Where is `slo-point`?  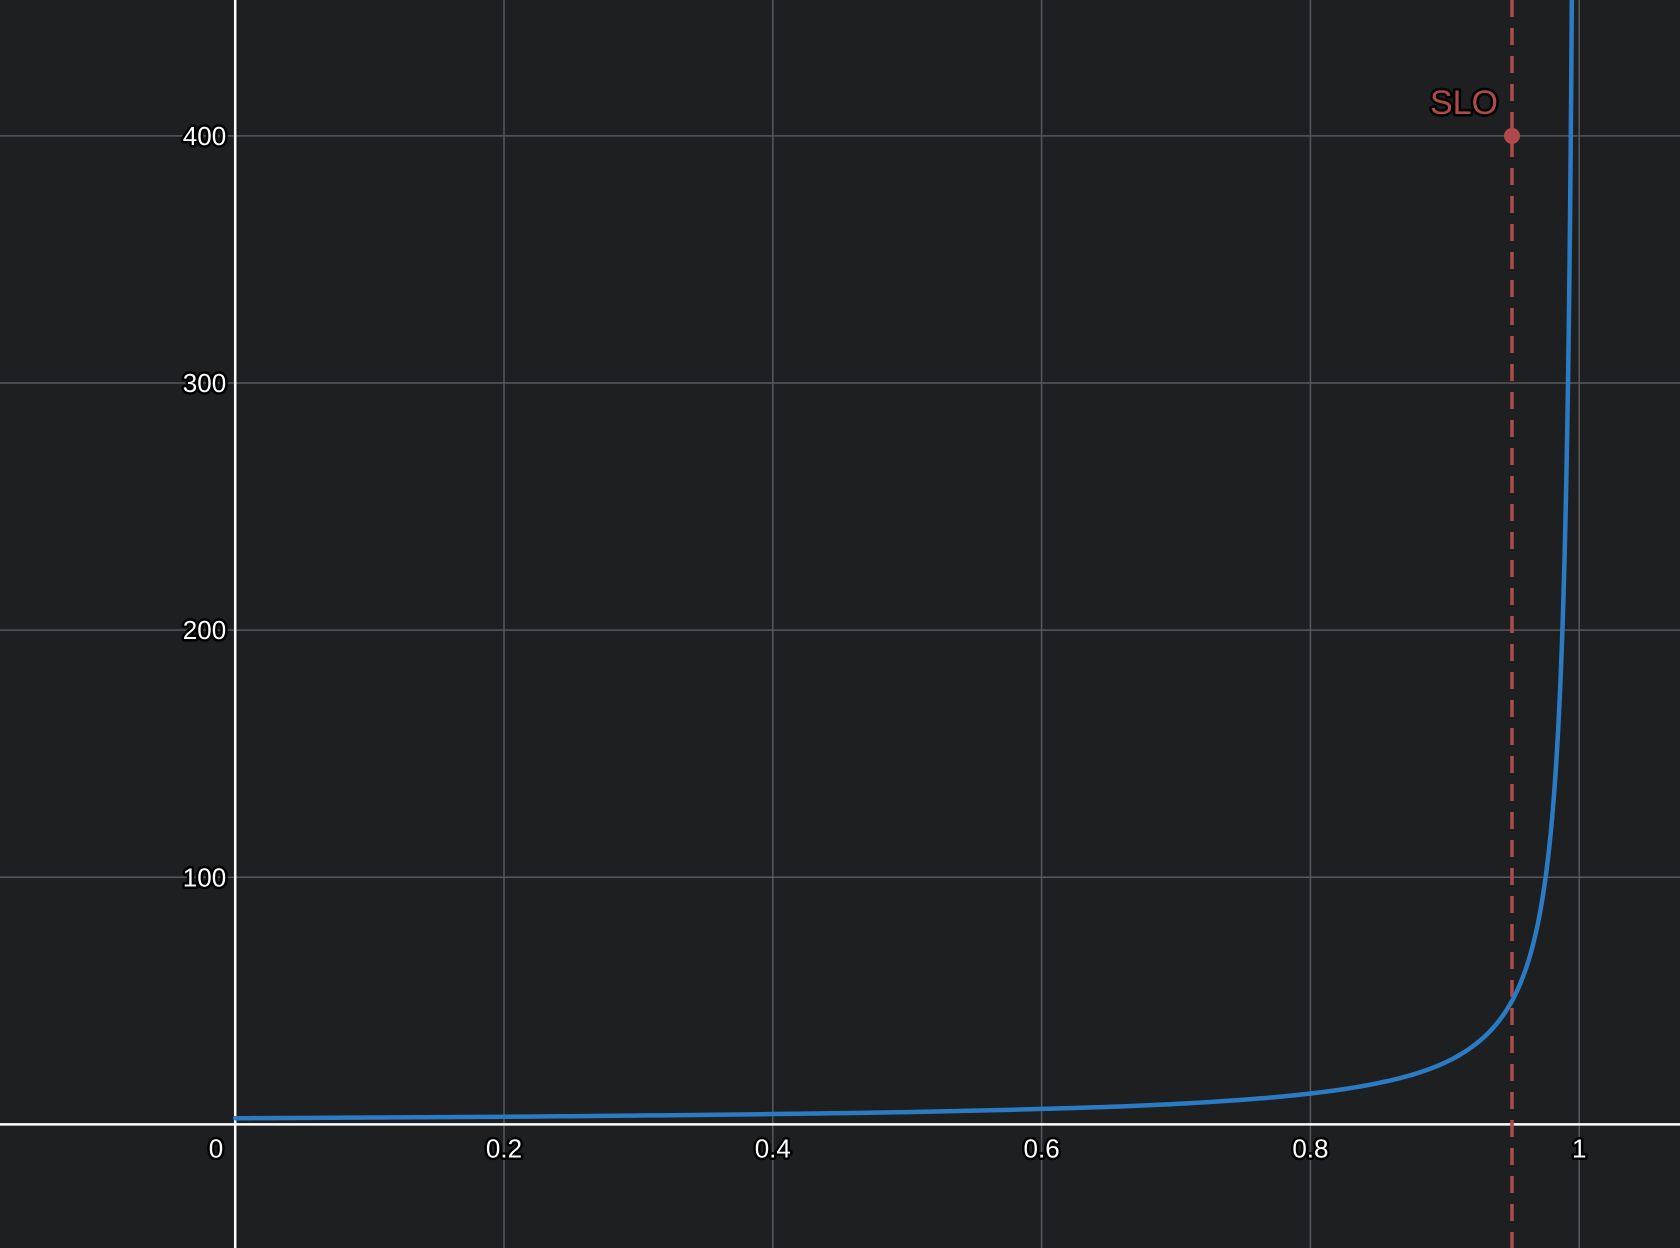
slo-point is located at coordinates (1512, 135).